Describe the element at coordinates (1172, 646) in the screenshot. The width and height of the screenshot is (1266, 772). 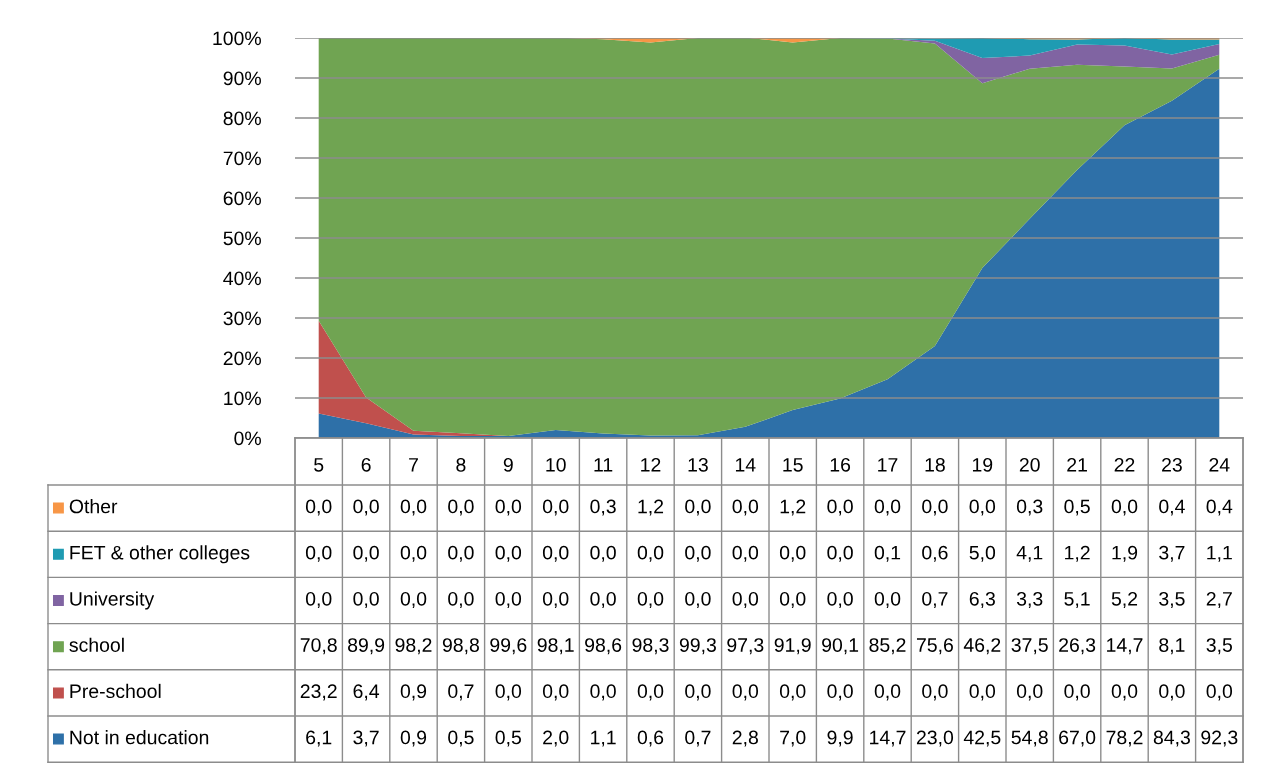
I see `data-label: 8,1` at that location.